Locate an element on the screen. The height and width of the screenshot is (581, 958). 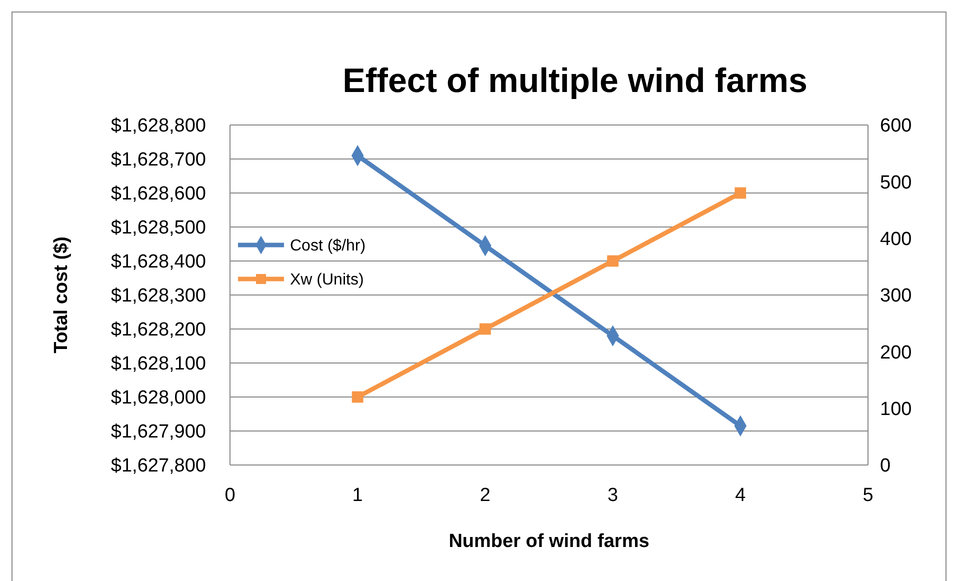
legend-label: Xw (Units) is located at coordinates (327, 280).